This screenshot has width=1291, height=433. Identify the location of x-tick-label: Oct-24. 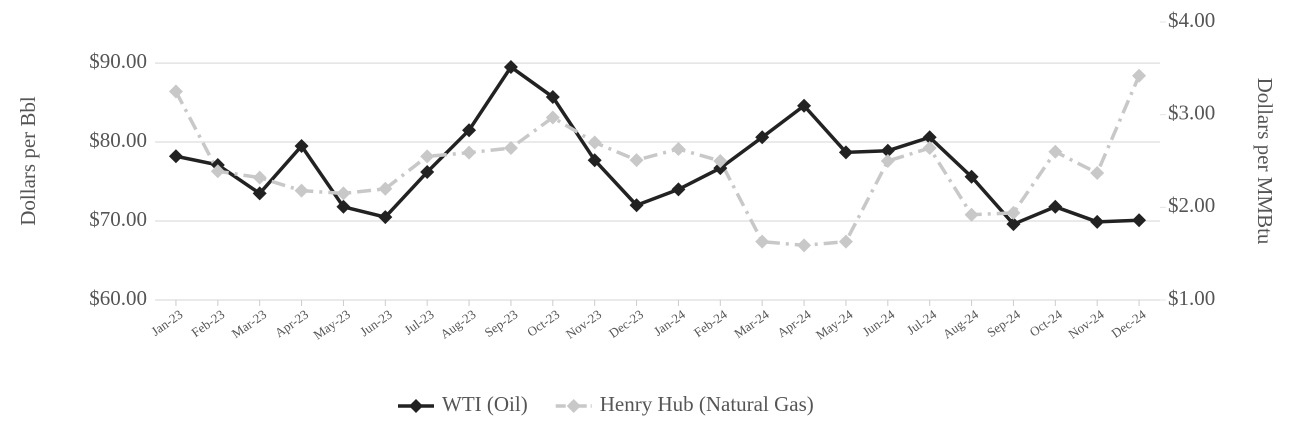
(1046, 322).